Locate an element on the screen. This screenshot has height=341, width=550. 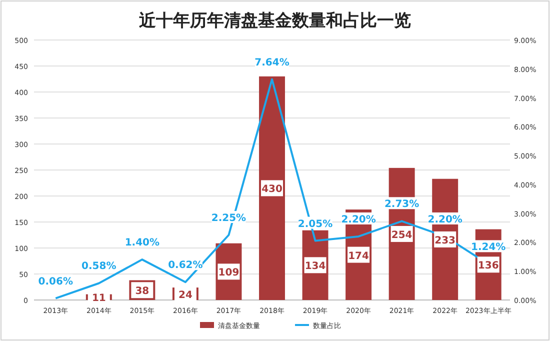
data-label: 430 is located at coordinates (272, 190).